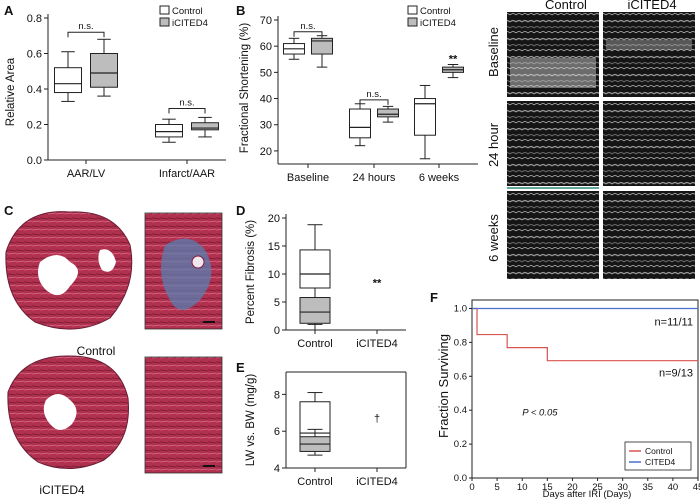  What do you see at coordinates (240, 367) in the screenshot?
I see `panel-e-letter: E` at bounding box center [240, 367].